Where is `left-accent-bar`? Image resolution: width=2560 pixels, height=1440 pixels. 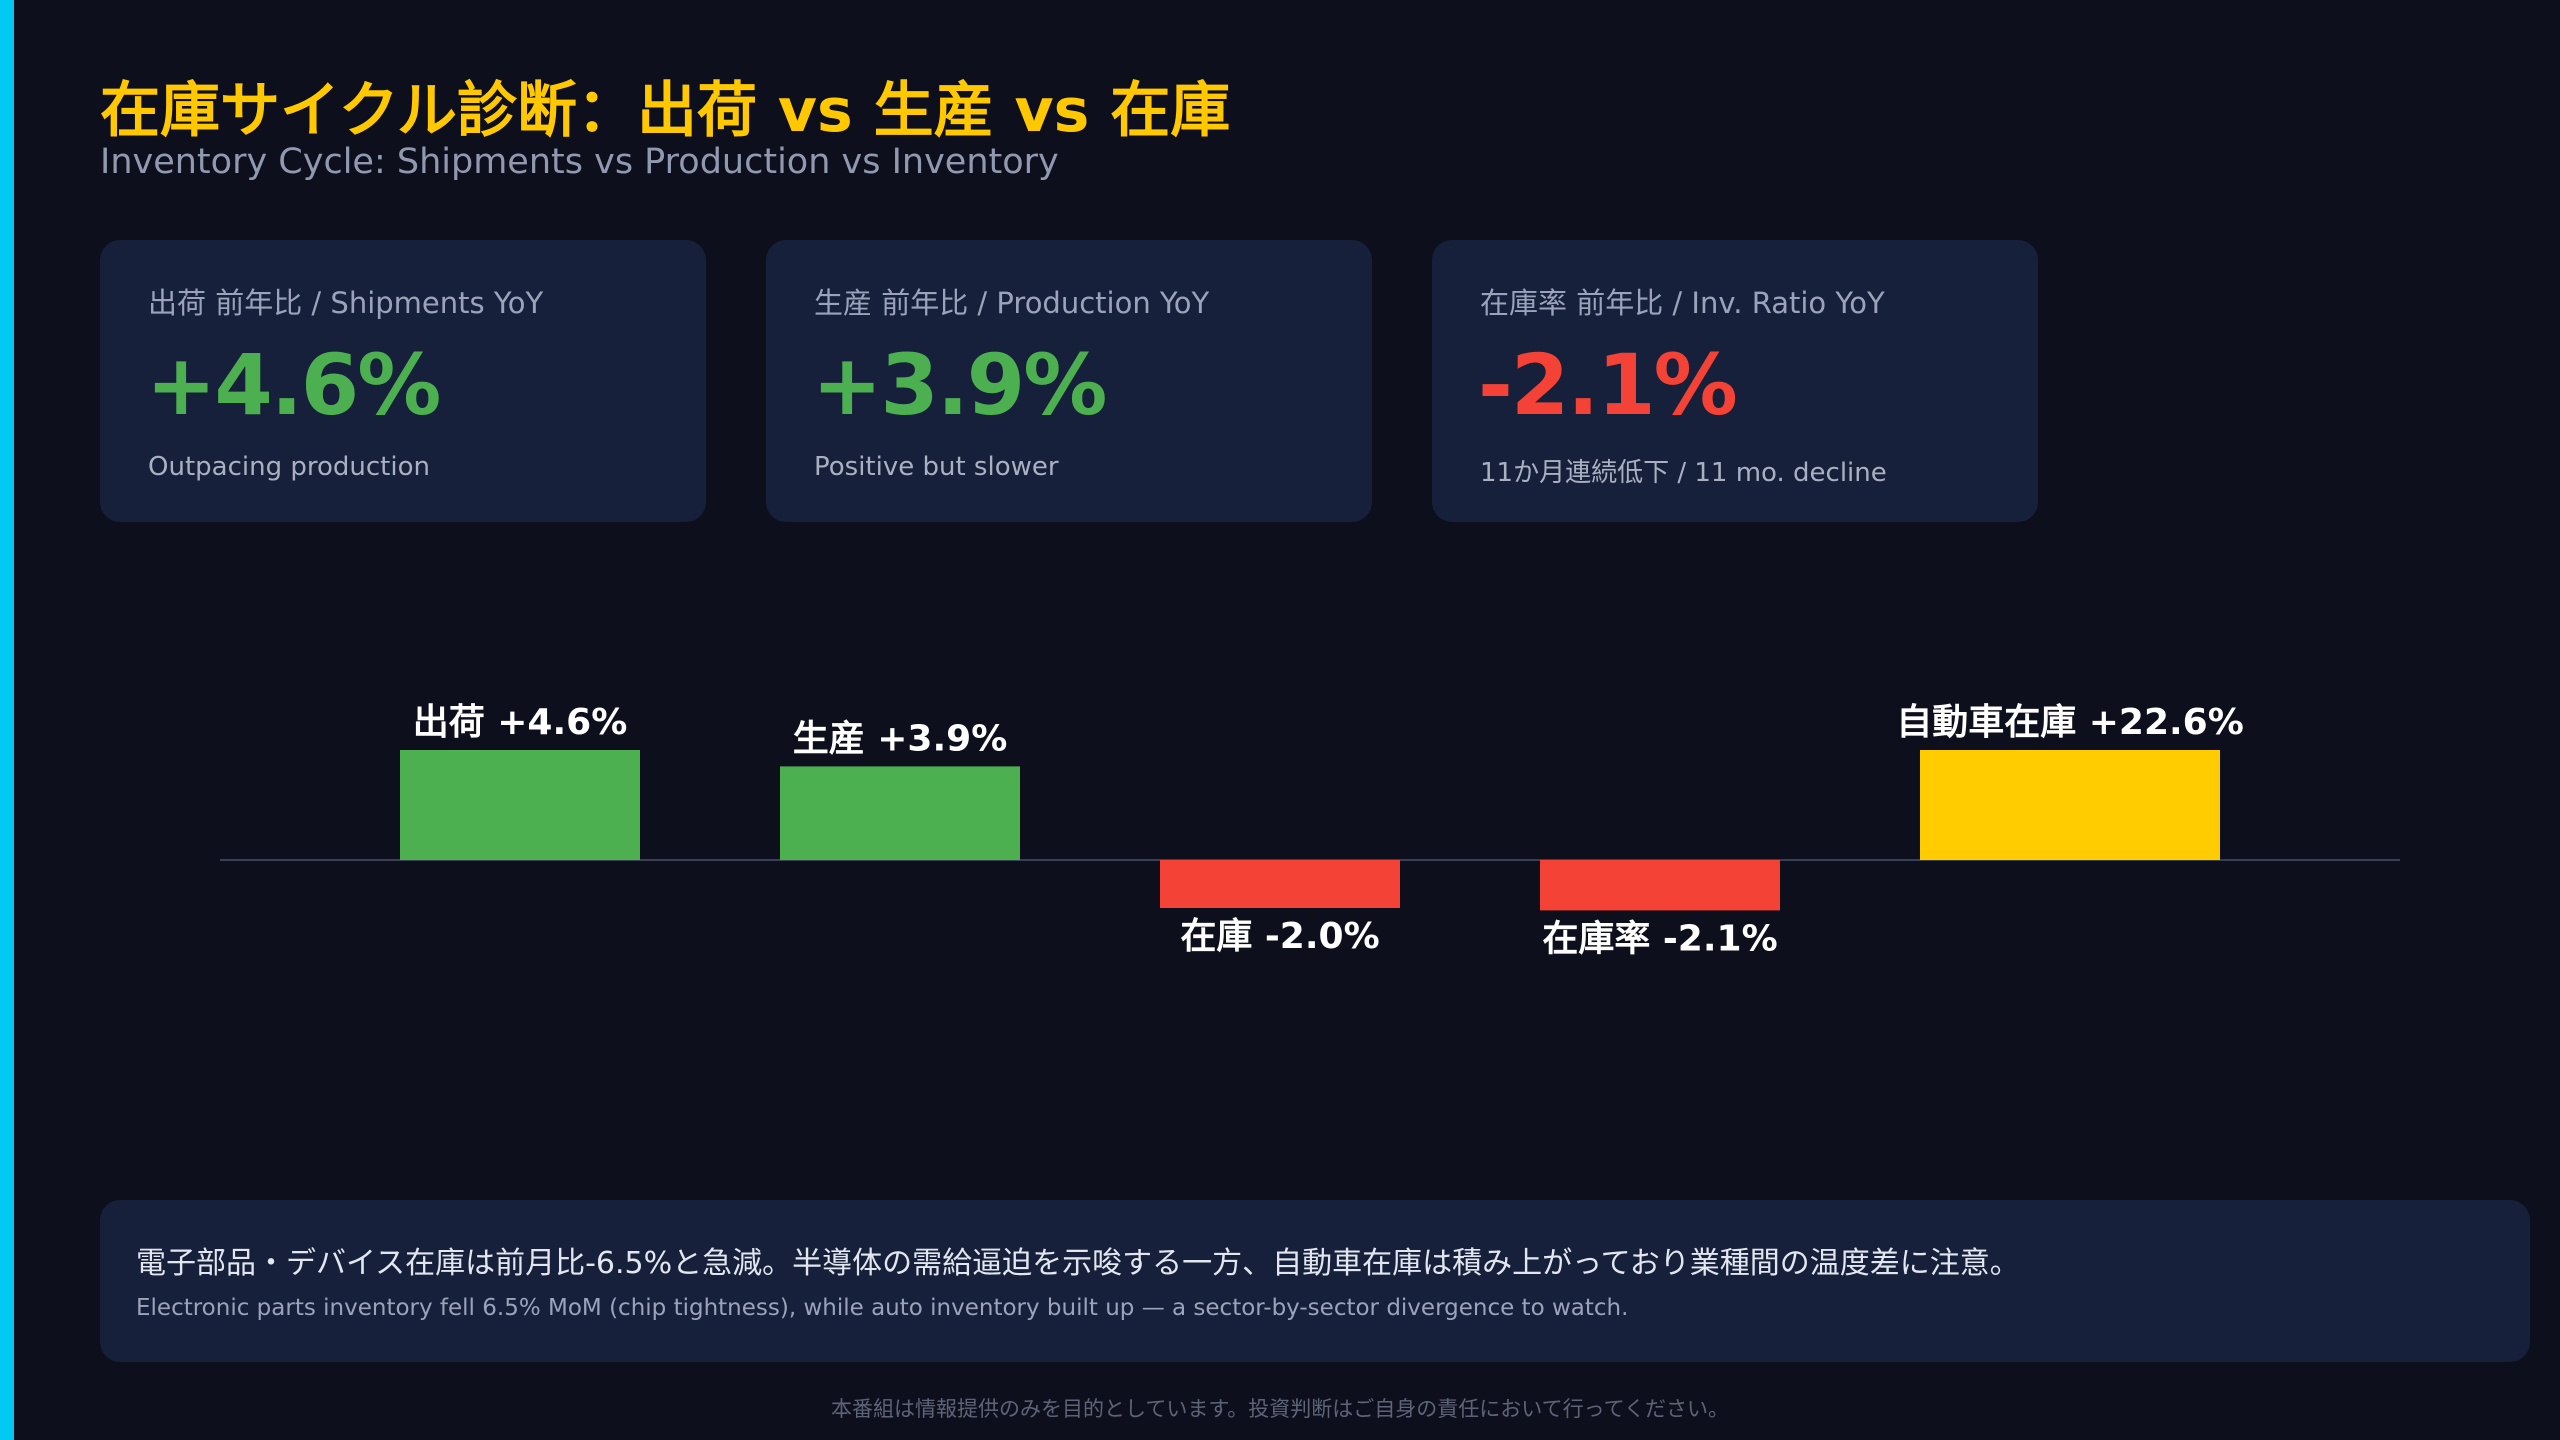
left-accent-bar is located at coordinates (7, 720).